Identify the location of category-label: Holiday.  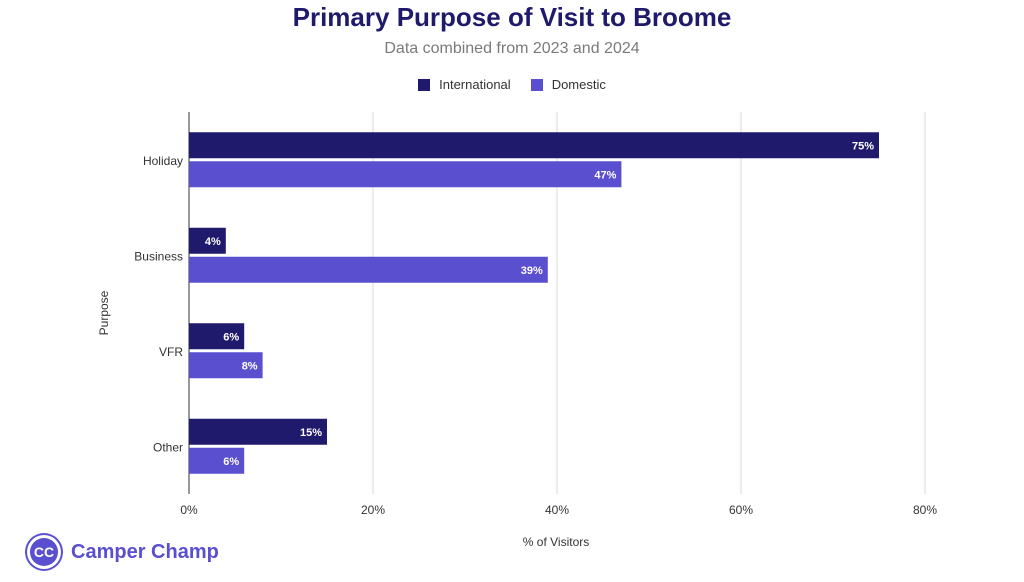
(163, 161).